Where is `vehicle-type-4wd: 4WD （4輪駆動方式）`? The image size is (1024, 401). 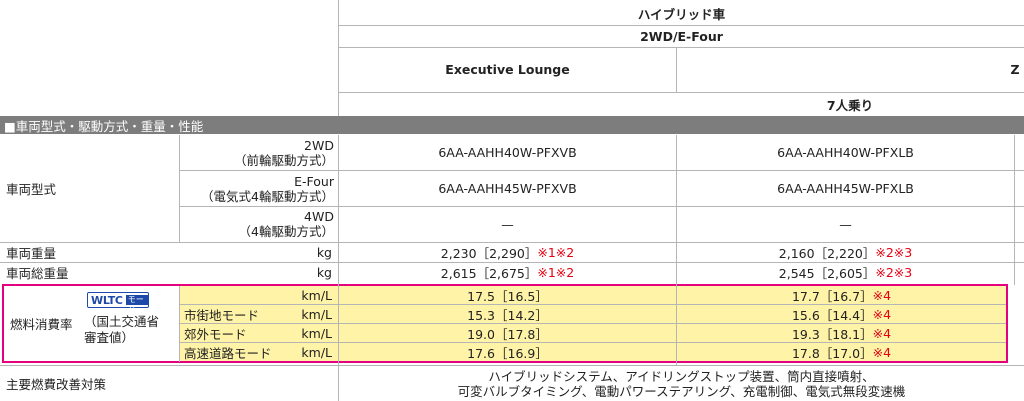
vehicle-type-4wd: 4WD （4輪駆動方式） is located at coordinates (258, 224).